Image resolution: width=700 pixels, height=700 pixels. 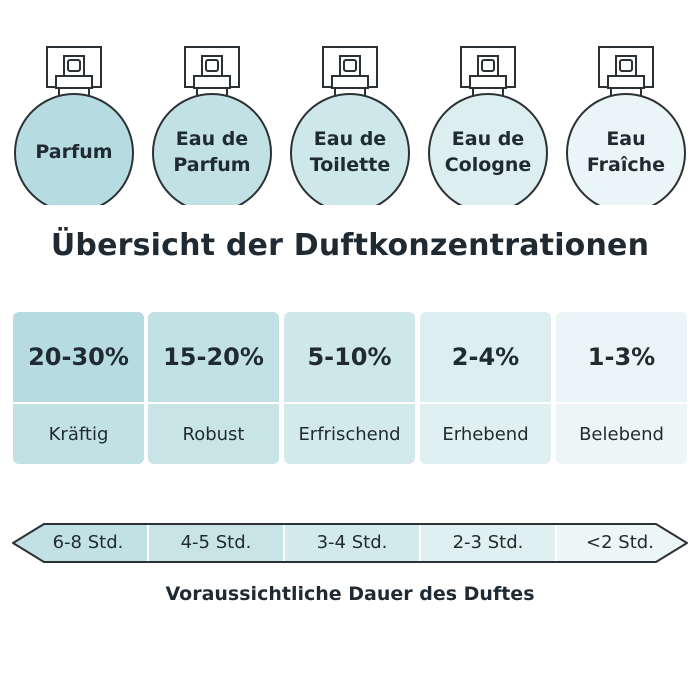 I want to click on concentration-column: 2-4% Erhebend, so click(x=485, y=388).